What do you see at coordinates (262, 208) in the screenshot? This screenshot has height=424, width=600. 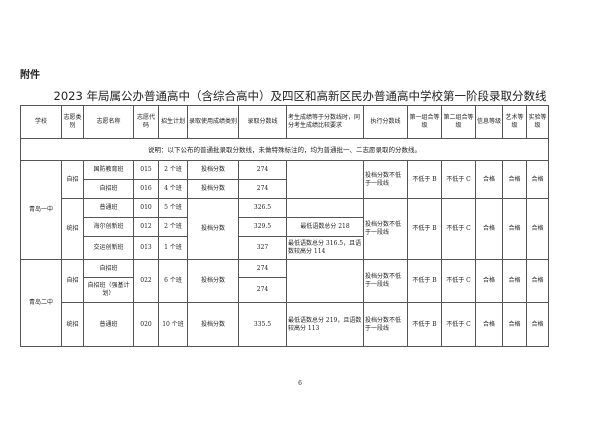 I see `score: 326.5` at bounding box center [262, 208].